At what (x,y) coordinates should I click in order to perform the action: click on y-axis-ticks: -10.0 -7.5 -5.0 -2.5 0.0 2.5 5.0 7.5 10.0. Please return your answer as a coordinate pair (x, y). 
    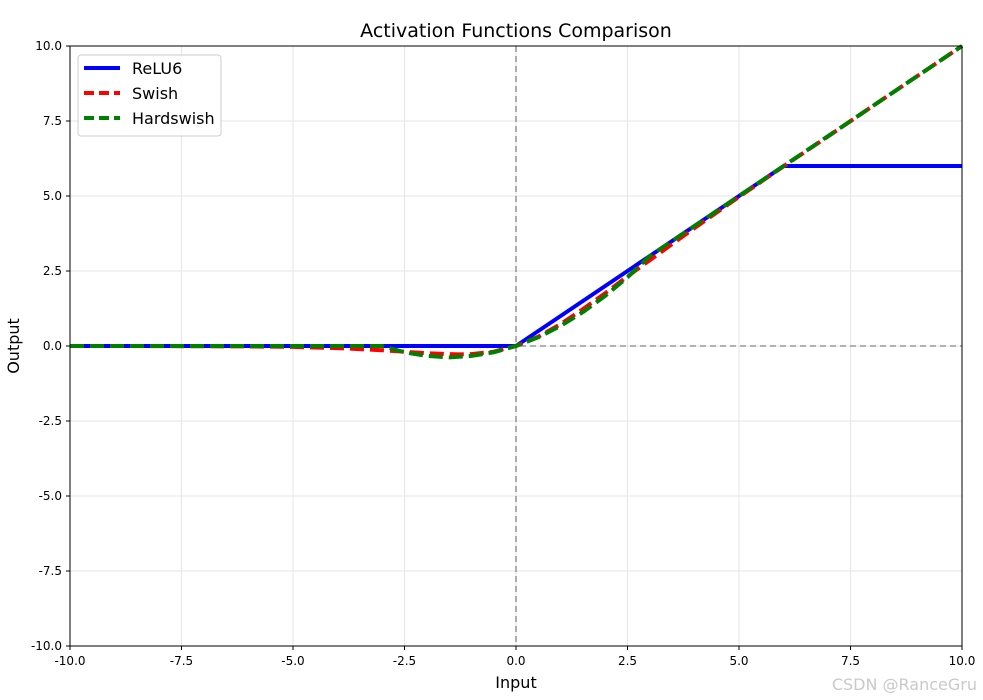
    Looking at the image, I should click on (50, 346).